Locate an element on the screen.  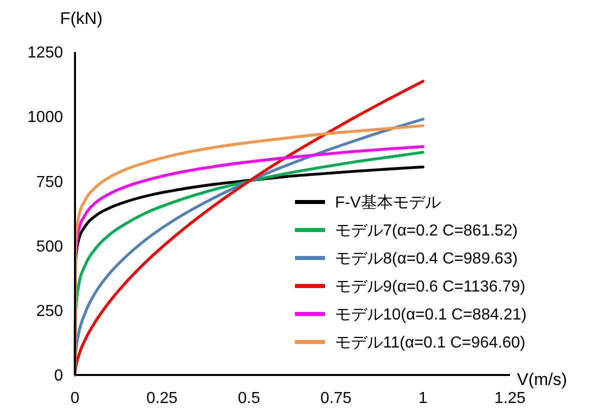
legend-label: モデル9(α=0.6 C=1136.79) is located at coordinates (430, 287).